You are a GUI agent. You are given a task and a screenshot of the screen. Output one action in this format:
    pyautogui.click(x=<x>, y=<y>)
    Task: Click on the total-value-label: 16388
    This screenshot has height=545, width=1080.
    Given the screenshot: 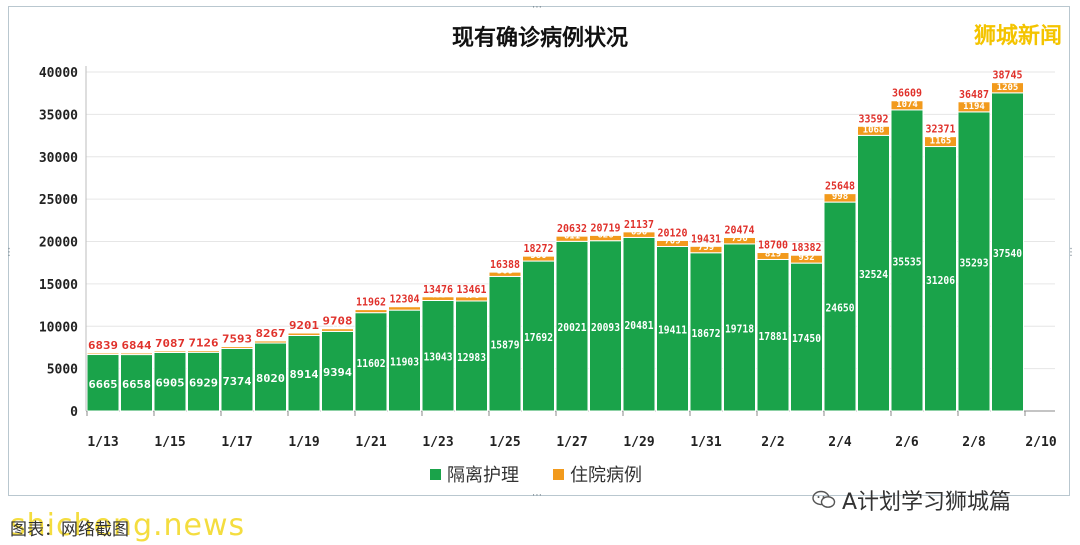 What is the action you would take?
    pyautogui.click(x=505, y=264)
    